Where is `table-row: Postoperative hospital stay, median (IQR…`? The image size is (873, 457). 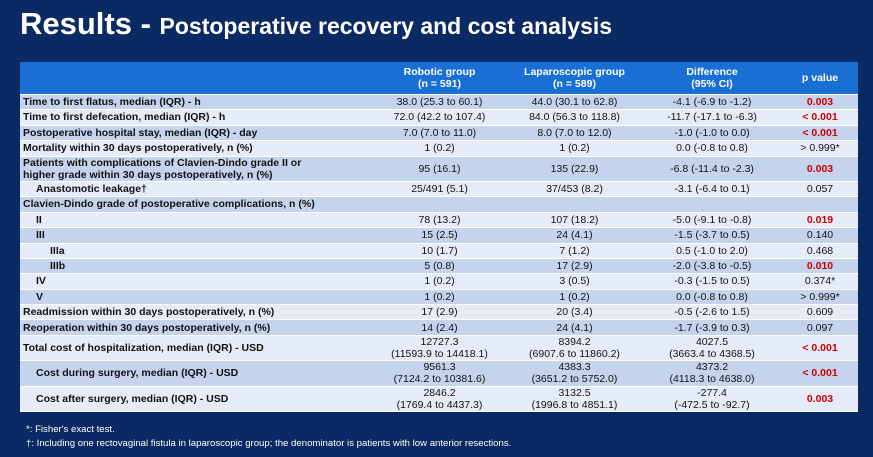 table-row: Postoperative hospital stay, median (IQR… is located at coordinates (439, 133).